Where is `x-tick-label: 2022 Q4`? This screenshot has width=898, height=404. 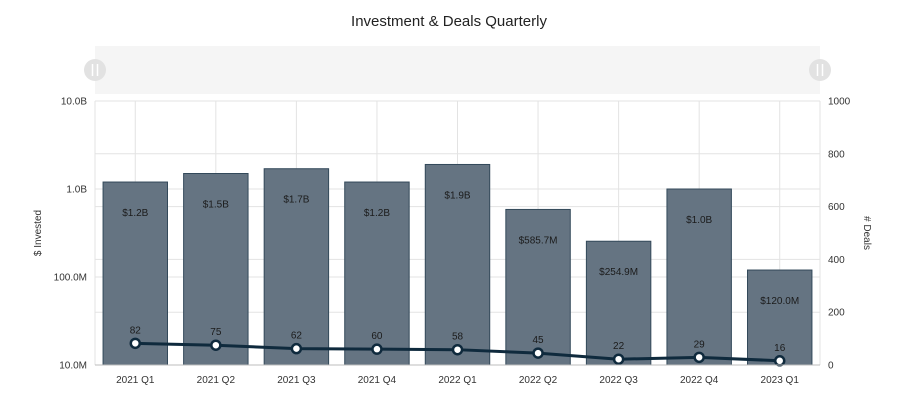
x-tick-label: 2022 Q4 is located at coordinates (699, 380).